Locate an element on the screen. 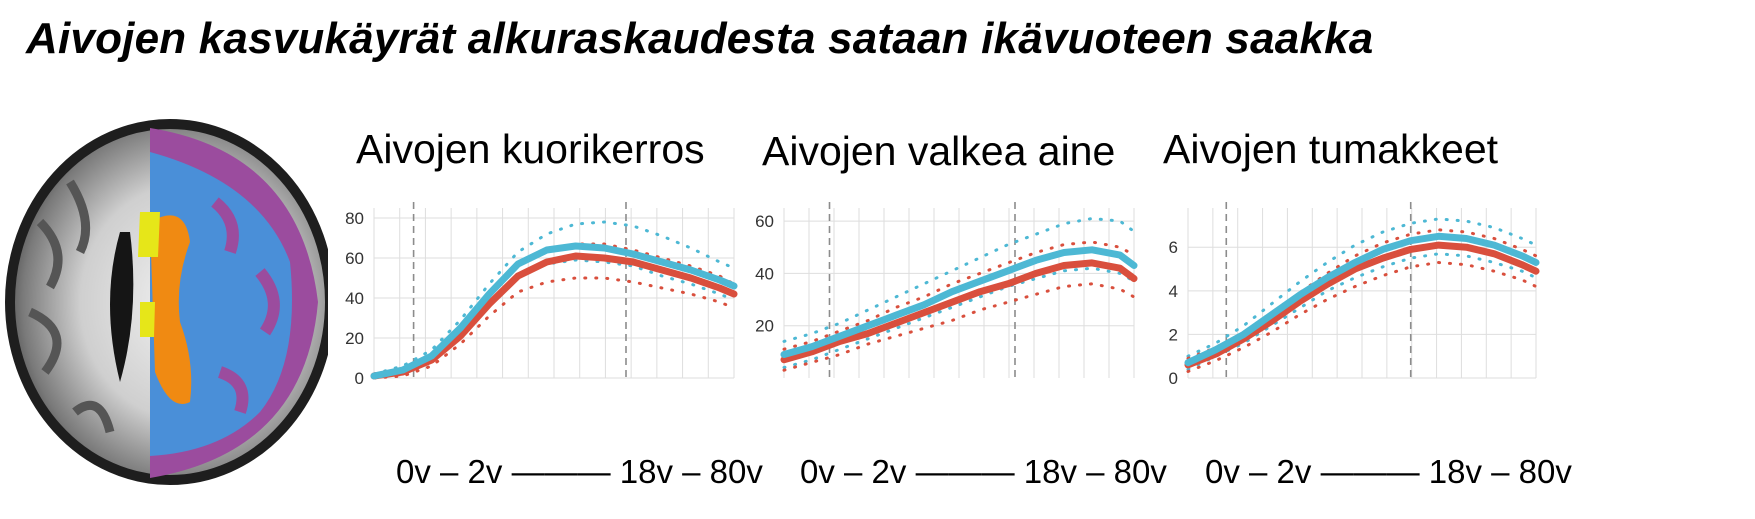 Image resolution: width=1755 pixels, height=519 pixels. brain-mri-image is located at coordinates (166, 302).